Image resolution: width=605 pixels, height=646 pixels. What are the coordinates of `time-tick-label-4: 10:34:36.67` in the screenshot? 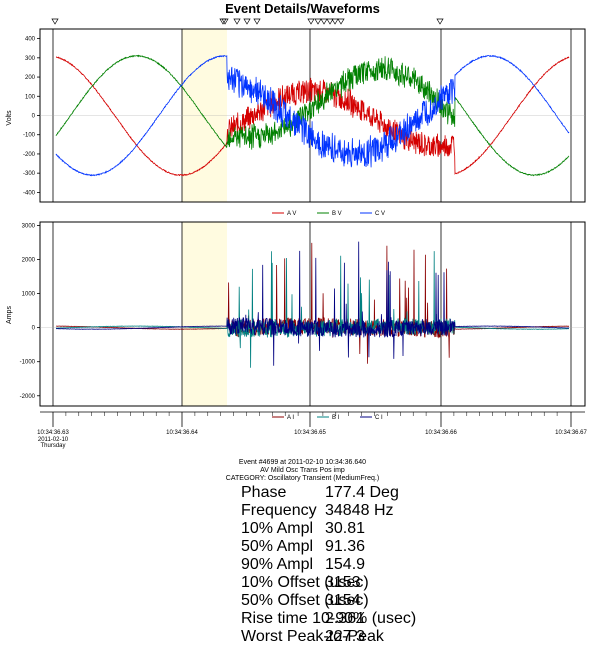 It's located at (571, 433).